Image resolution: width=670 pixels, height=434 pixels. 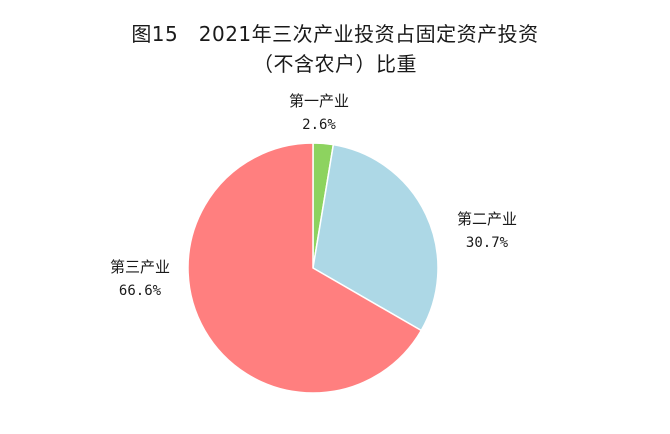 I want to click on chart-title-line2: （不含农户）比重, so click(x=335, y=64).